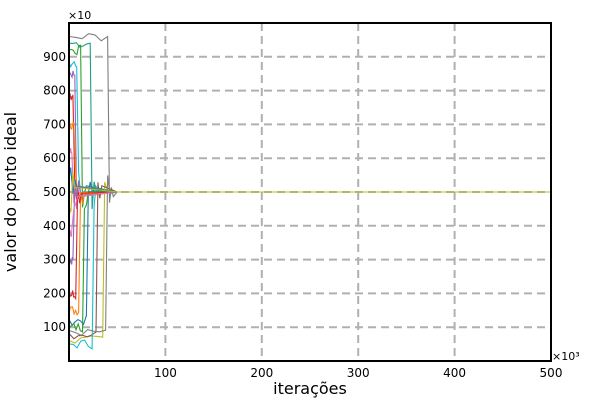  I want to click on y-tick-label: 400, so click(54, 226).